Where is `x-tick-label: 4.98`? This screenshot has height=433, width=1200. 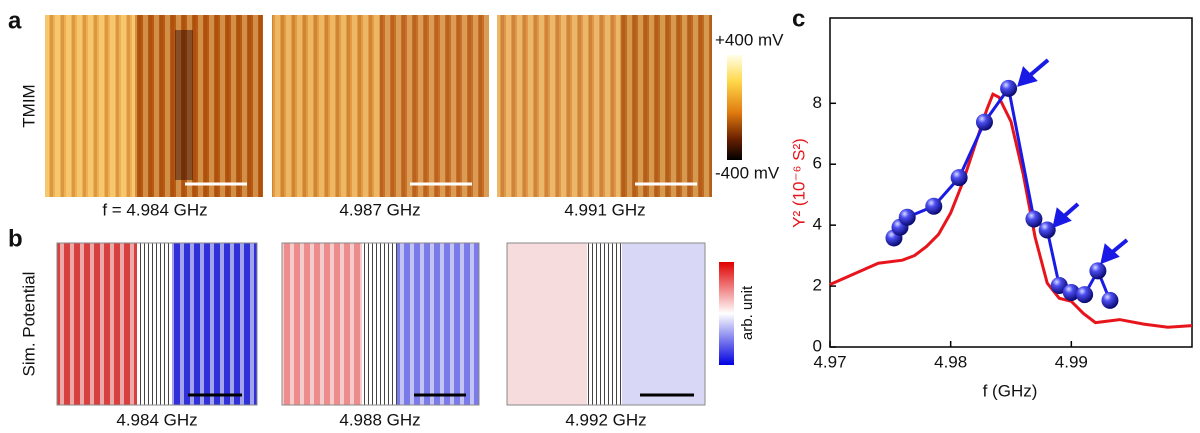 x-tick-label: 4.98 is located at coordinates (950, 361).